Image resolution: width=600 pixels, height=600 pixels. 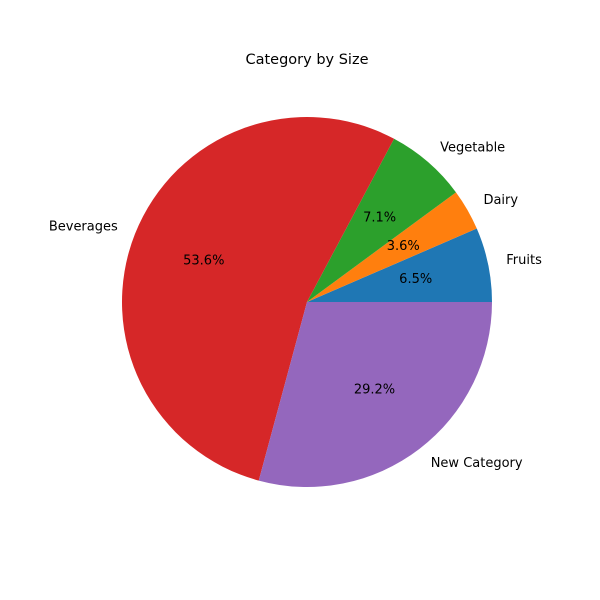 I want to click on pie-slice-dairy, so click(x=392, y=247).